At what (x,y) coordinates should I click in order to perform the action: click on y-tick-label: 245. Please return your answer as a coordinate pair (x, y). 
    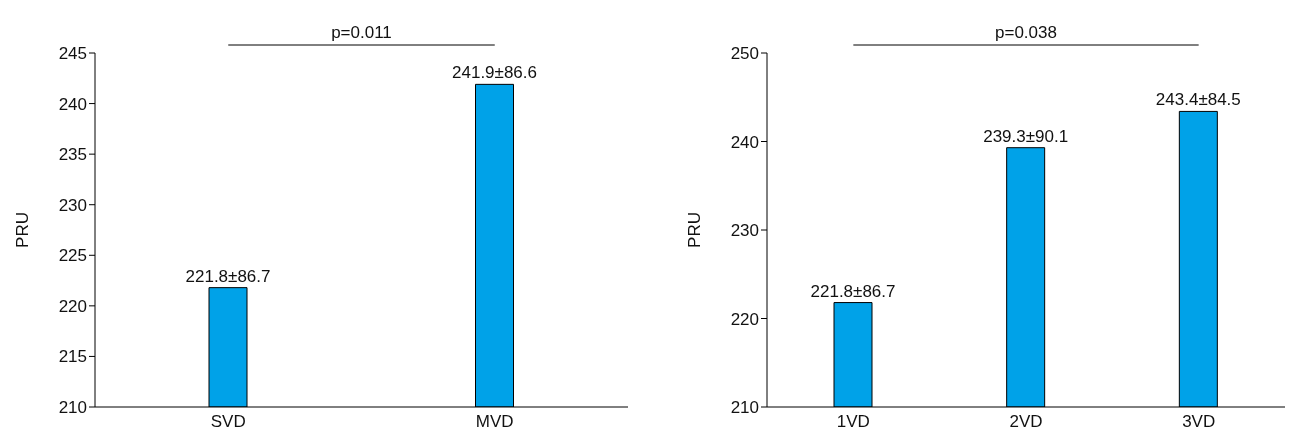
    Looking at the image, I should click on (72, 54).